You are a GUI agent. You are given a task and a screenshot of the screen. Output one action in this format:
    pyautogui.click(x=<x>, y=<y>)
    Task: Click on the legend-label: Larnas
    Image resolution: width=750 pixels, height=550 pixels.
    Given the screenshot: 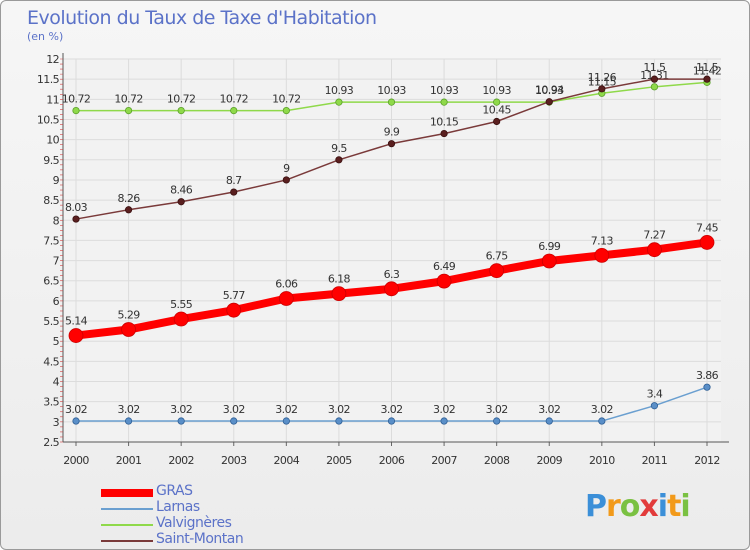 What is the action you would take?
    pyautogui.click(x=178, y=507)
    